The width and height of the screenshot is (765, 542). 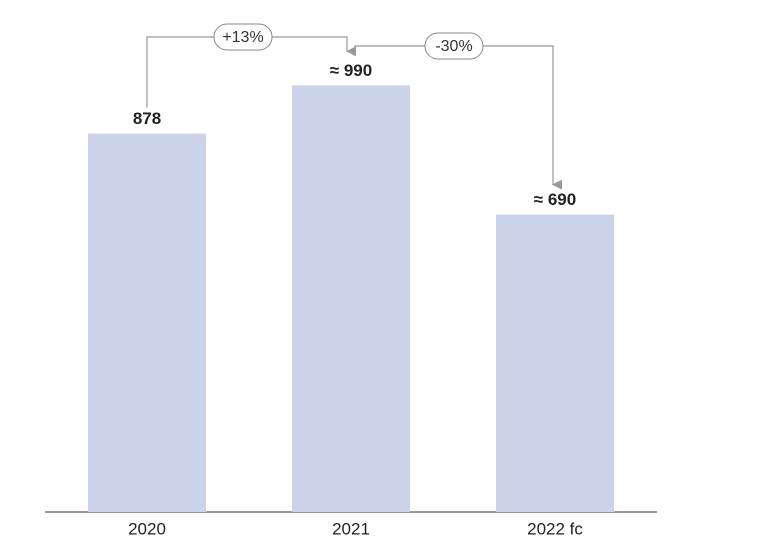 I want to click on value-label: ≈ 690, so click(x=555, y=199).